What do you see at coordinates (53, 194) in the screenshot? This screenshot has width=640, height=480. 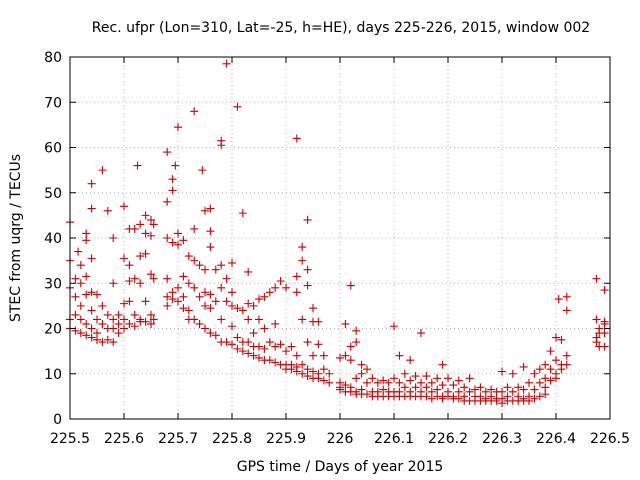 I see `y-tick-label: 50` at bounding box center [53, 194].